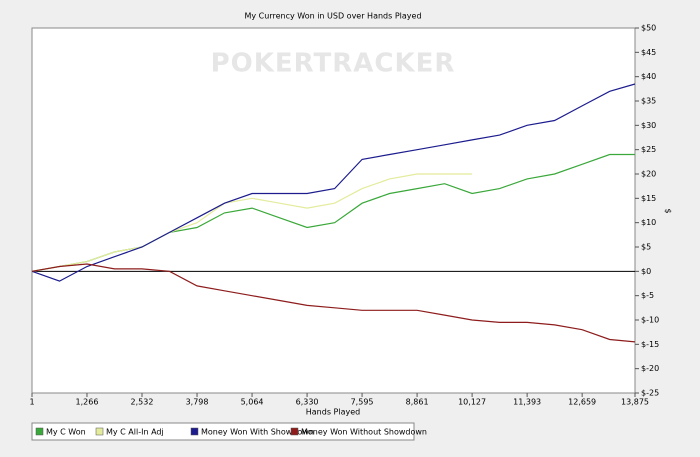  I want to click on y-tick-label: $40, so click(648, 76).